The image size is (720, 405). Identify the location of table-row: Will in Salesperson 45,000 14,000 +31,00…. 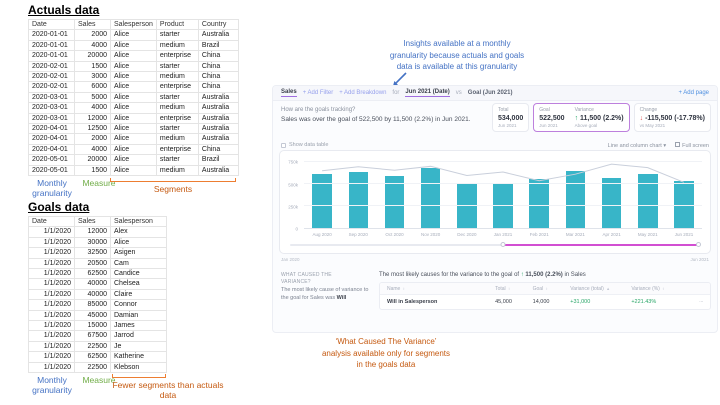
(545, 302).